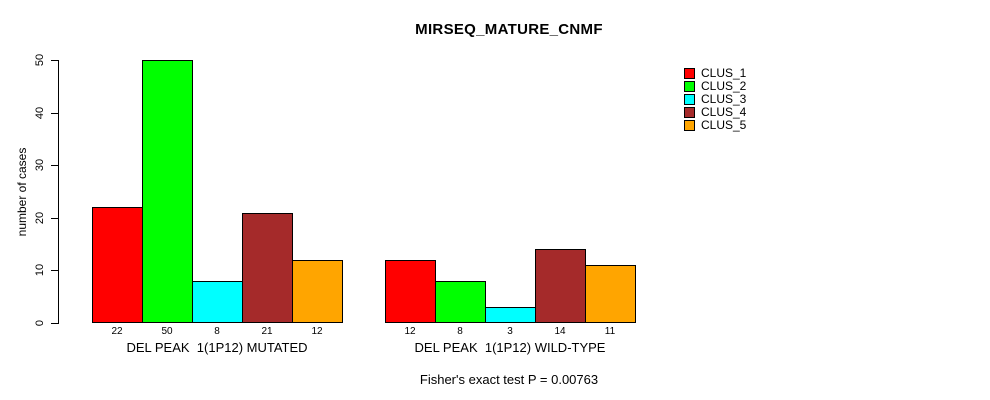  What do you see at coordinates (510, 315) in the screenshot?
I see `bar-clus_3-group2` at bounding box center [510, 315].